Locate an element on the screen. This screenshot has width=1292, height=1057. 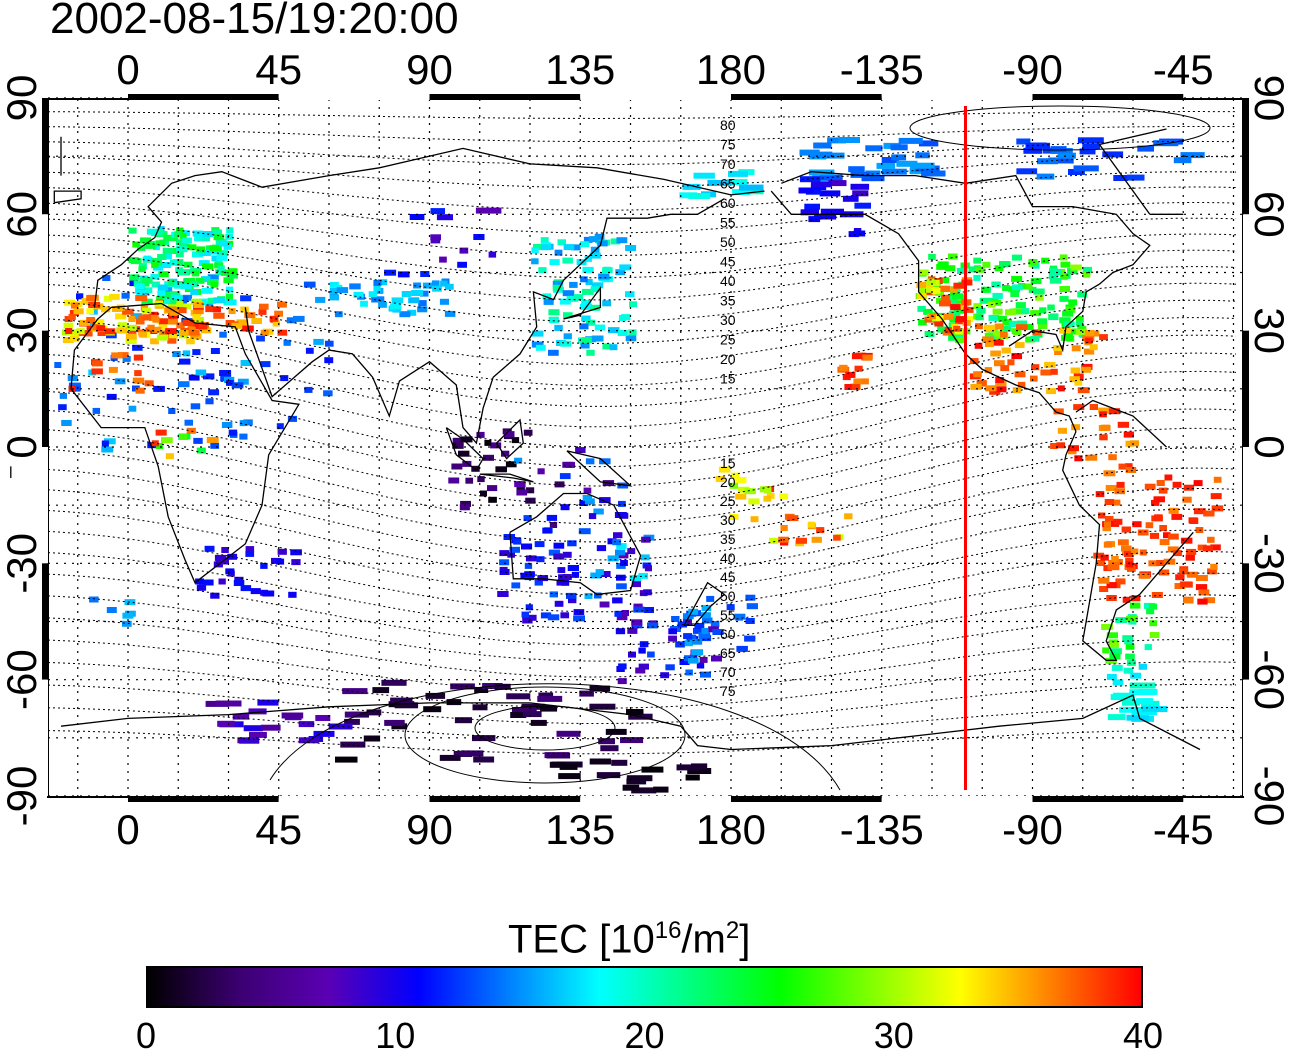
contour-label: 20 is located at coordinates (728, 482).